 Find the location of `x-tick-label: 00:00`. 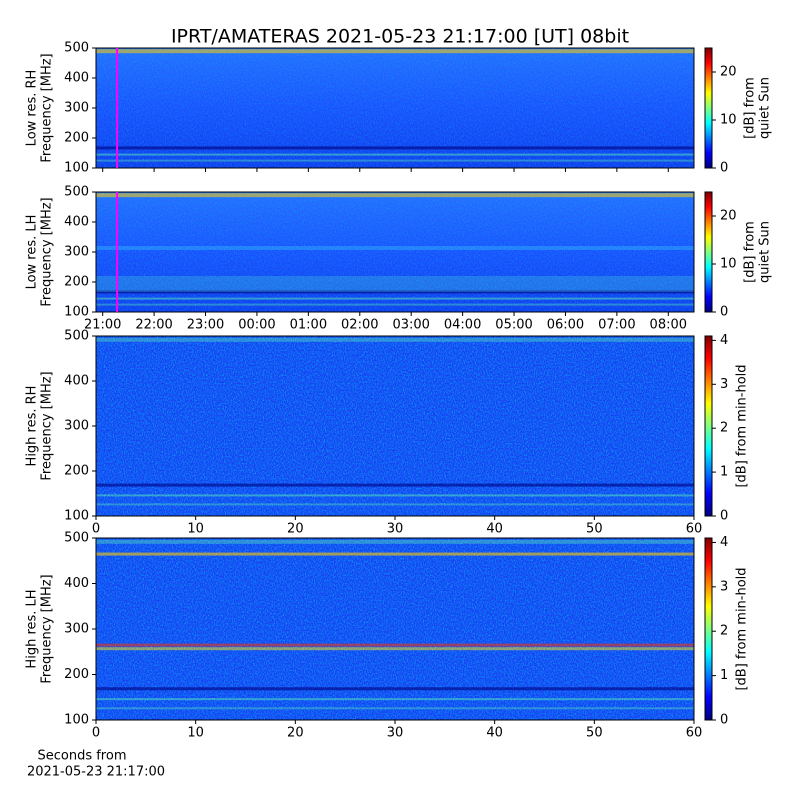

x-tick-label: 00:00 is located at coordinates (256, 325).